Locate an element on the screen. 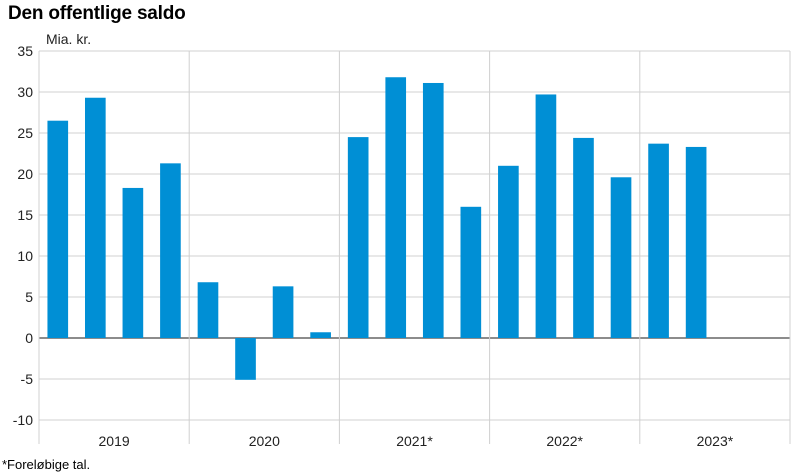  x-tick-label: 2019 is located at coordinates (114, 441).